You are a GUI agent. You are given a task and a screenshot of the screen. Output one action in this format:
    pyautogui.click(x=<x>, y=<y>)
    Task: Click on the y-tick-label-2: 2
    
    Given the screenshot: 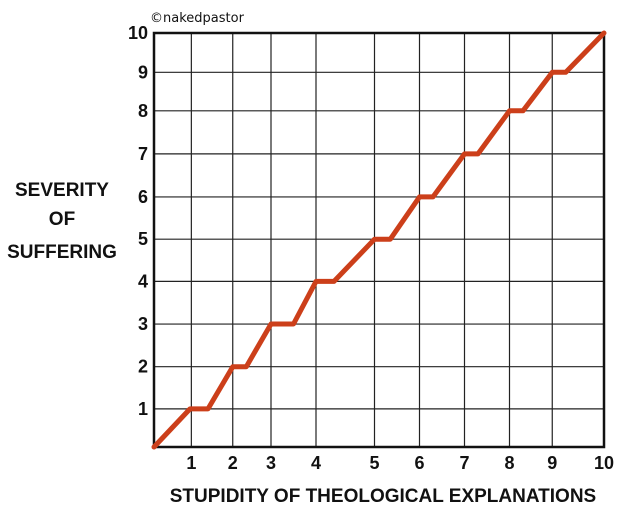 What is the action you would take?
    pyautogui.click(x=143, y=367)
    